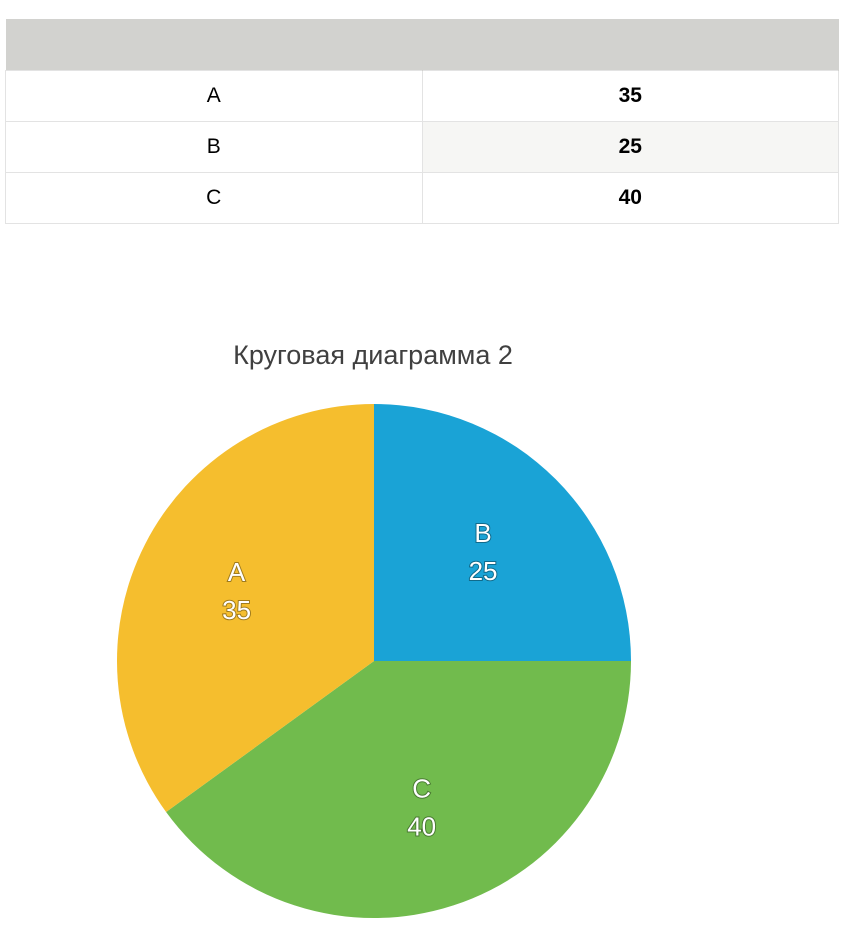  I want to click on slice-label-value: 35, so click(236, 610).